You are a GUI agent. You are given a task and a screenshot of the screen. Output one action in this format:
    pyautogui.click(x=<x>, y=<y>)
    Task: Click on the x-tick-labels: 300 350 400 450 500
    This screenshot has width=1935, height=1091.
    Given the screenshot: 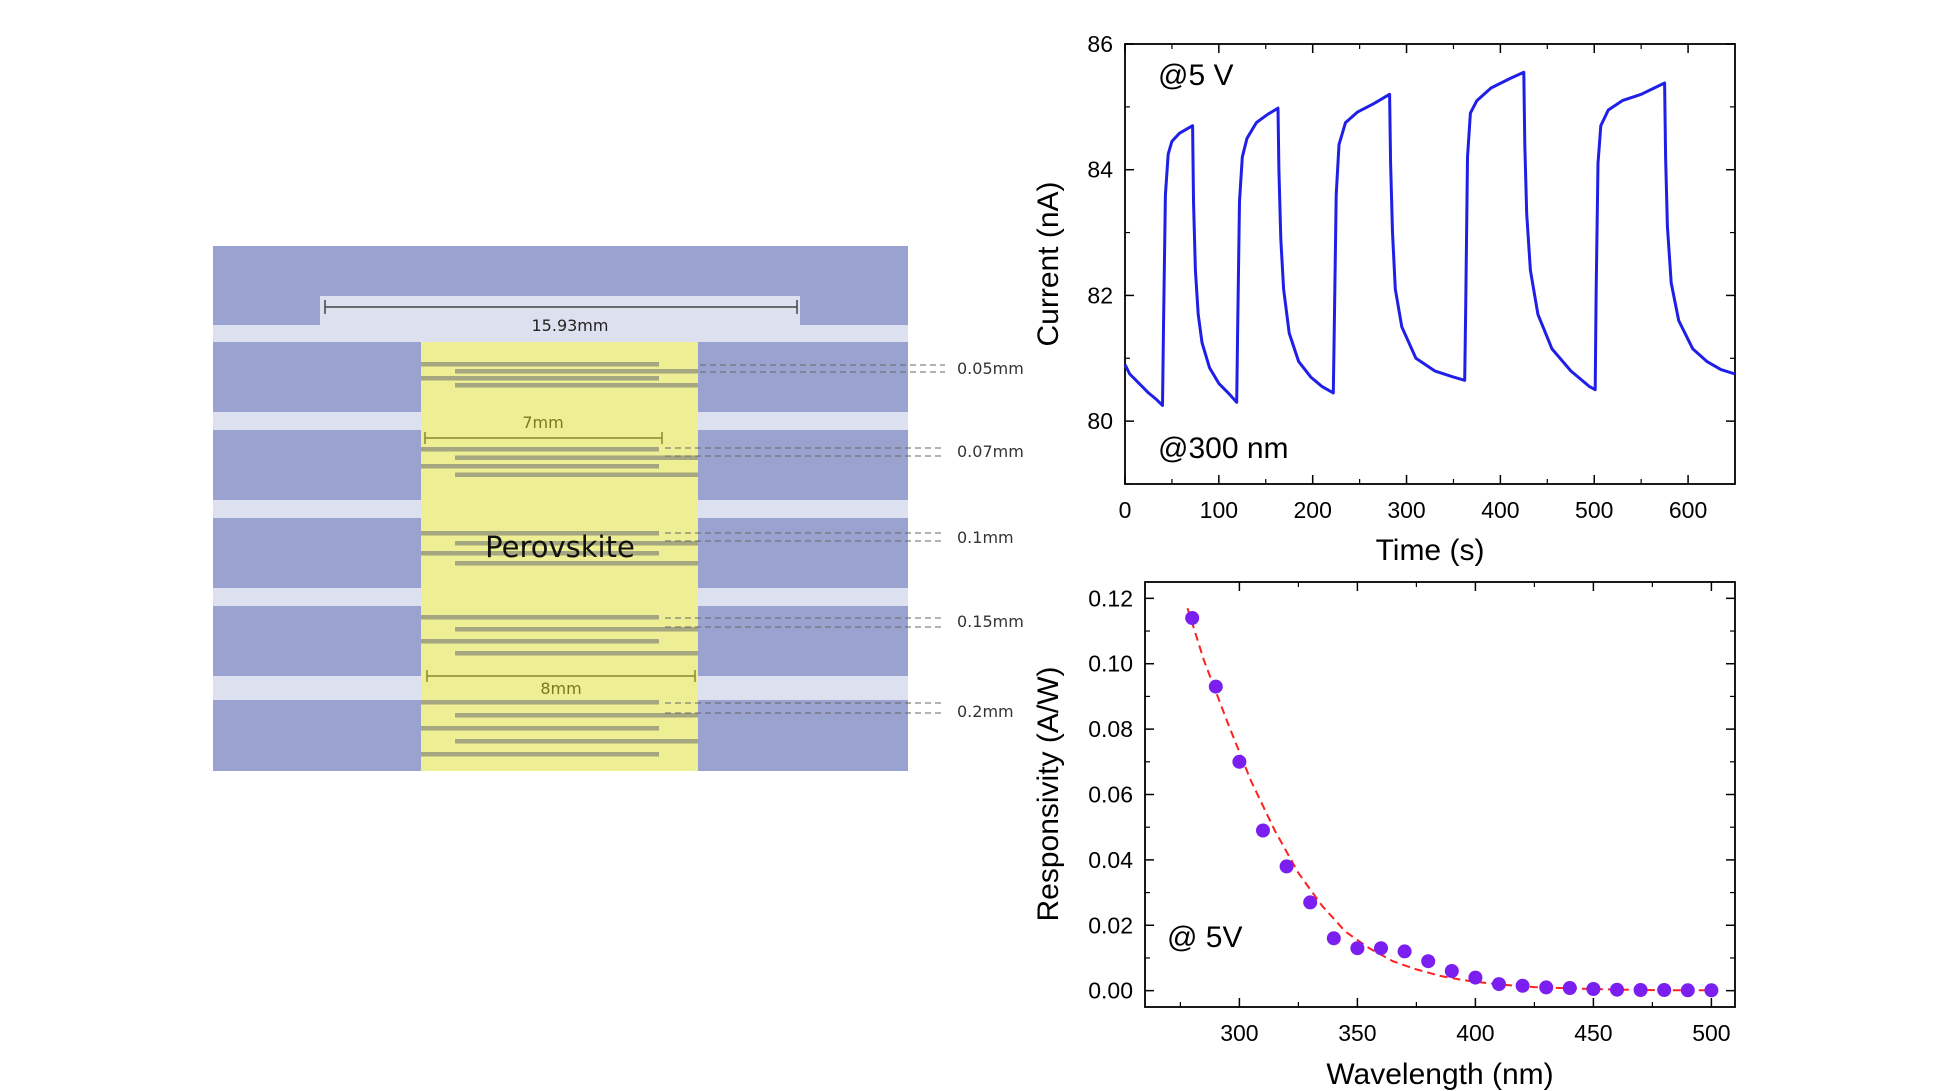 What is the action you would take?
    pyautogui.click(x=1475, y=1033)
    